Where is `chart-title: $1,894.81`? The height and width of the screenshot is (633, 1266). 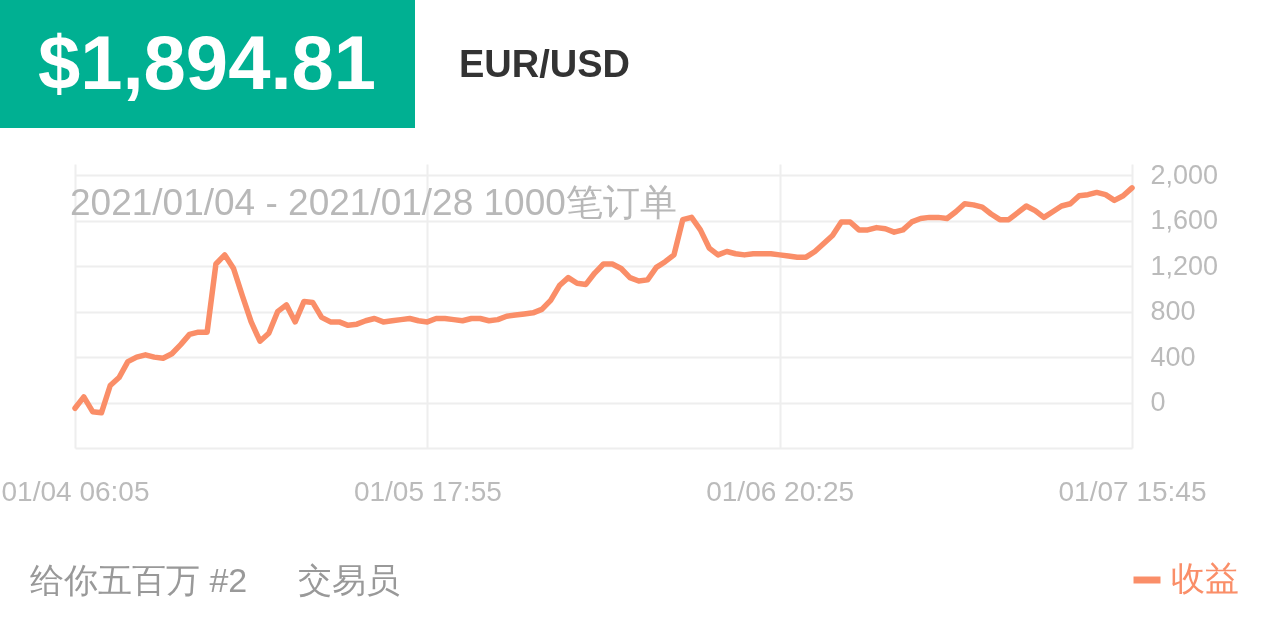 chart-title: $1,894.81 is located at coordinates (207, 62).